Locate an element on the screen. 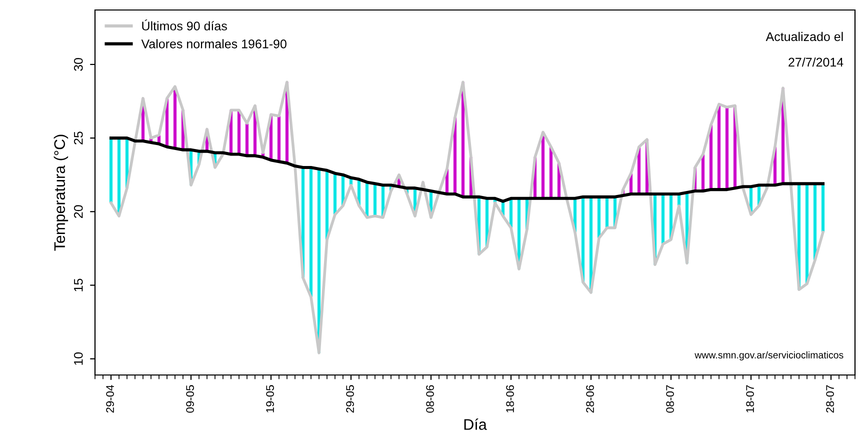  x-tick-label: 08-07 is located at coordinates (670, 399).